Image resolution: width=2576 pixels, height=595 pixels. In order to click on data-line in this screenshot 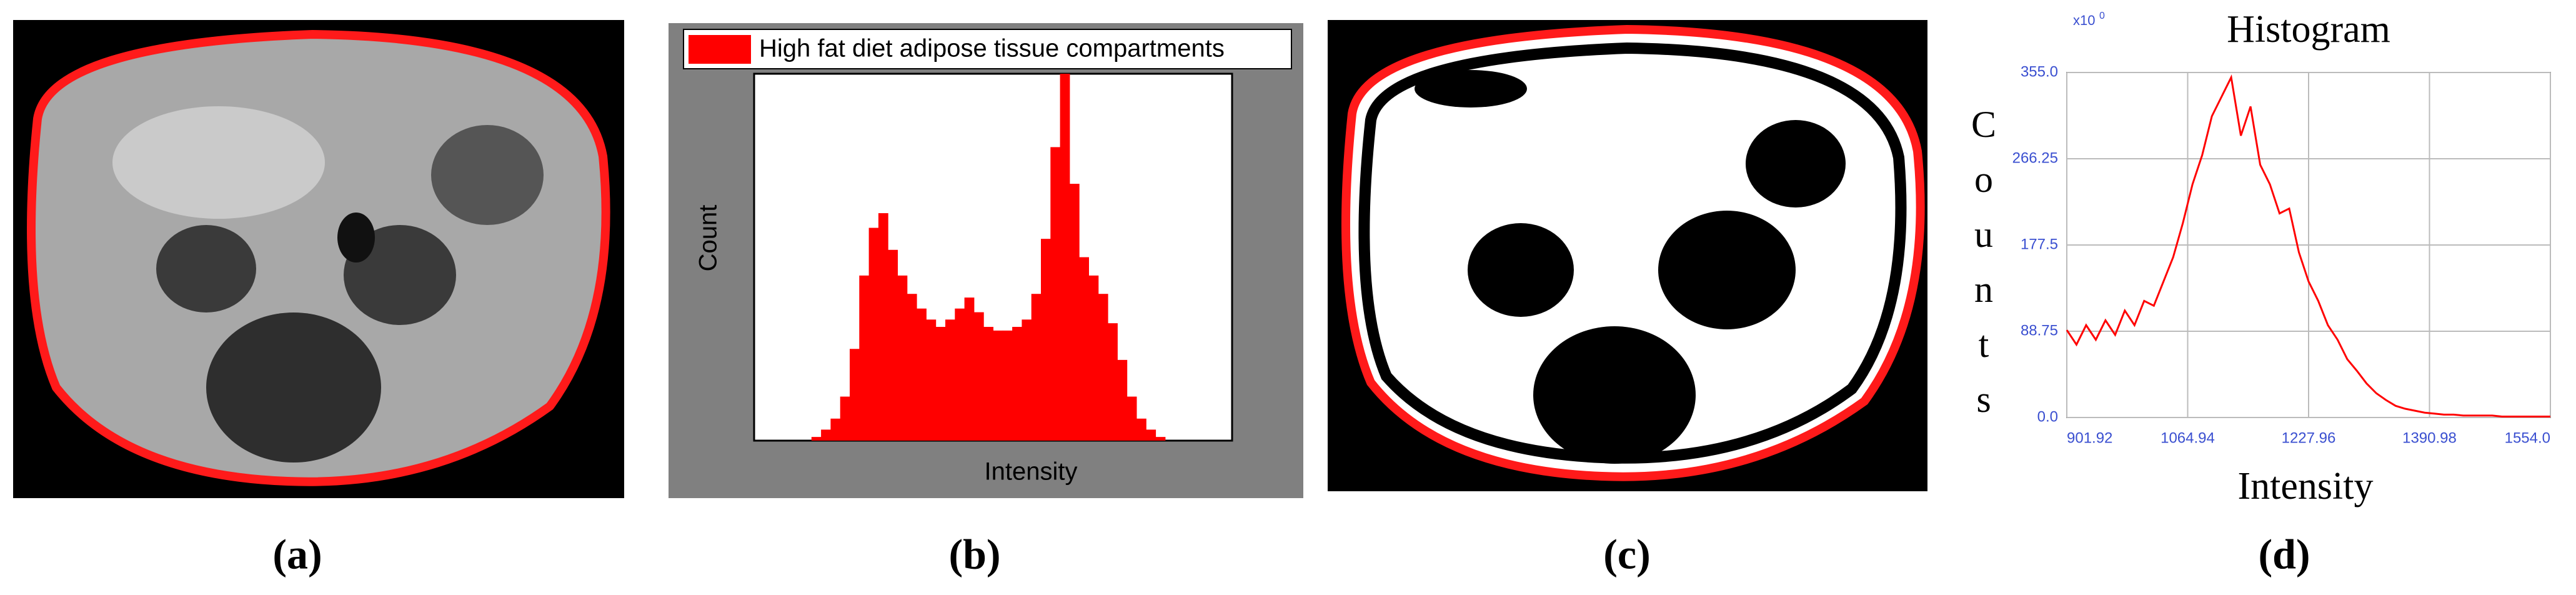, I will do `click(2308, 246)`.